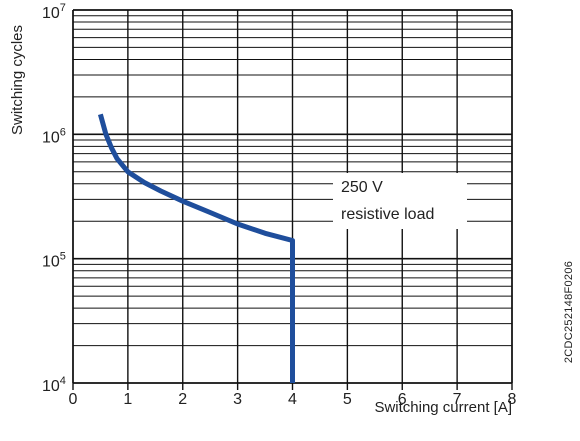 The height and width of the screenshot is (441, 580). I want to click on x-tick-label: 8, so click(512, 399).